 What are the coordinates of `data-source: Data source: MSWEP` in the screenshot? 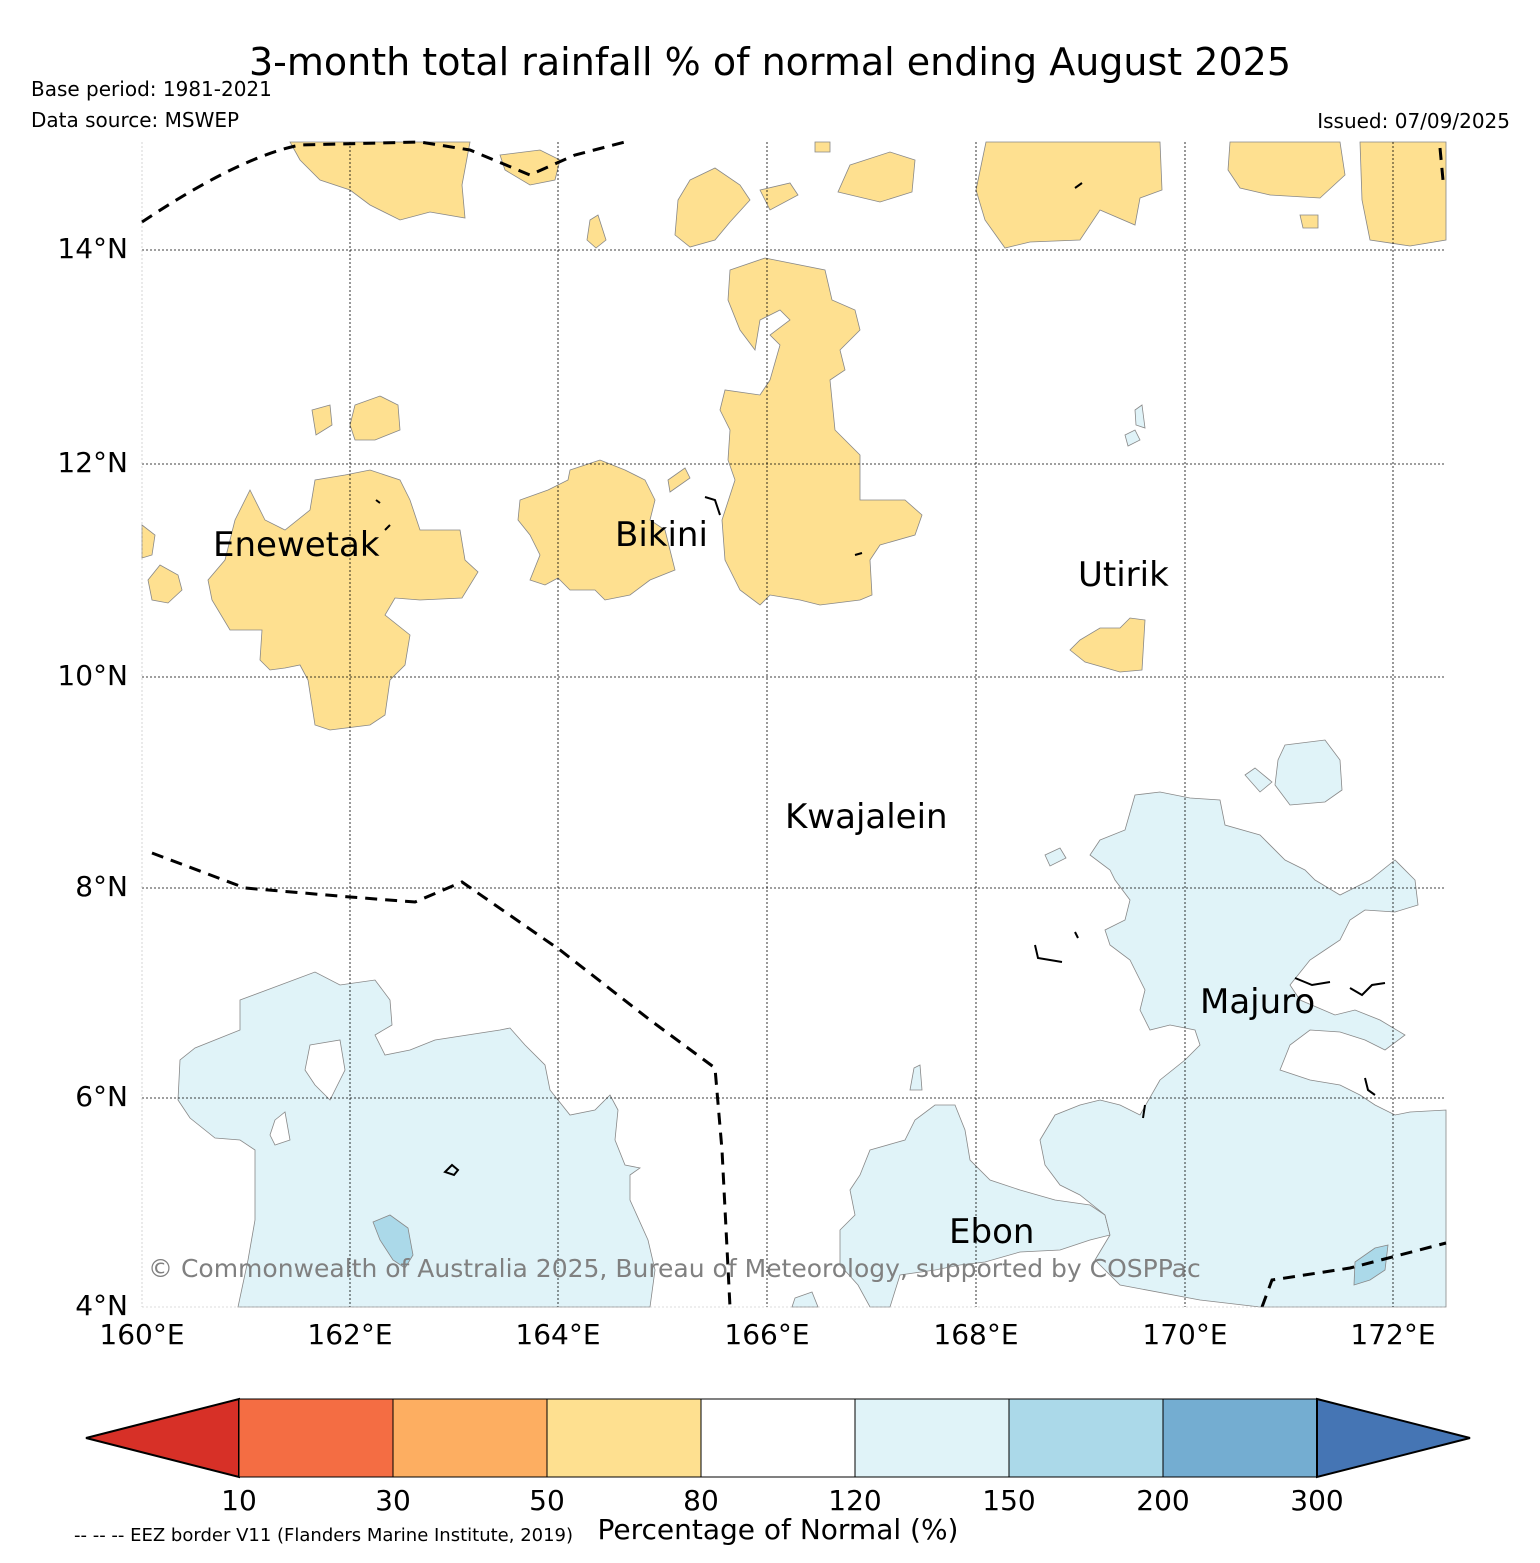 It's located at (135, 120).